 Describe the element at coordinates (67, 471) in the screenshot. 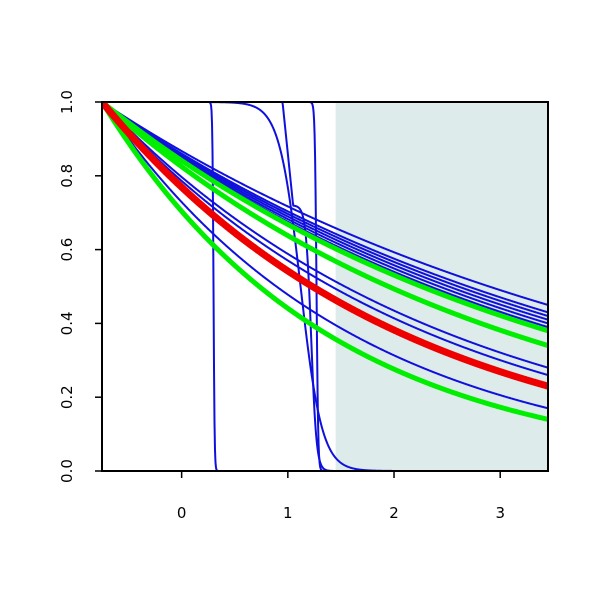

I see `y-tick-label: 0.0` at that location.